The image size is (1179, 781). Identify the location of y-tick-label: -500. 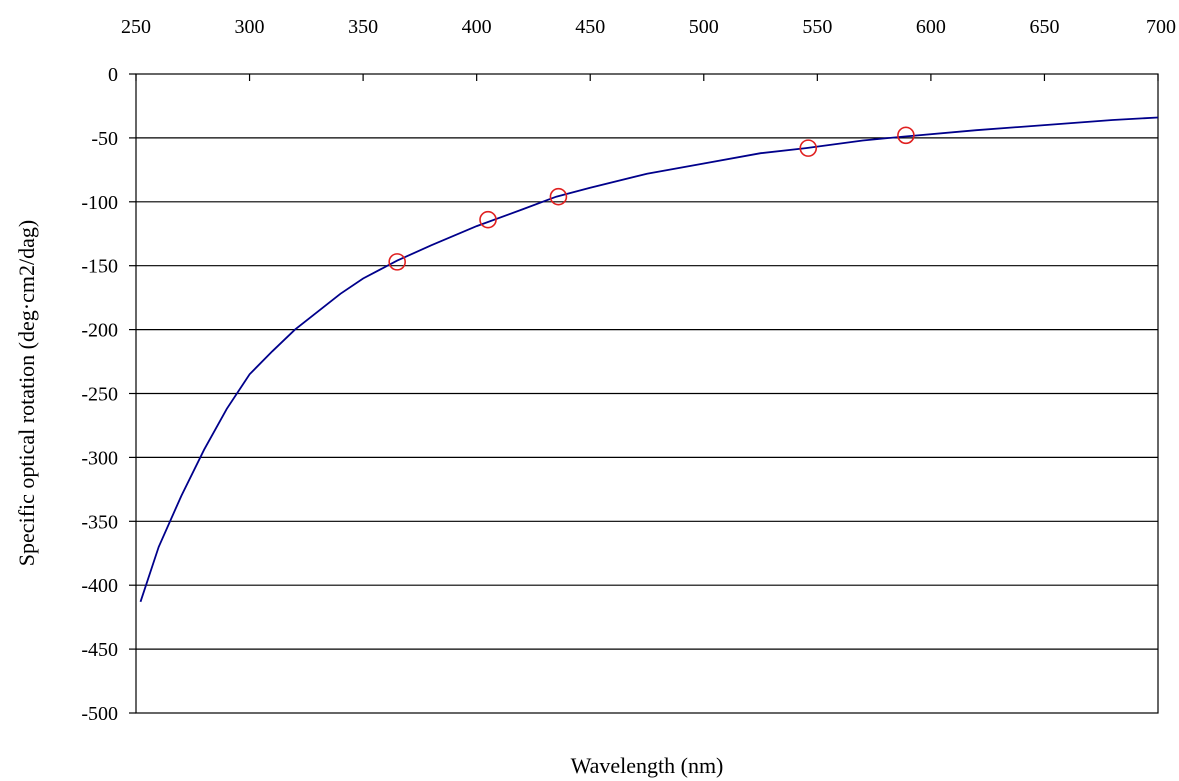
(99, 714).